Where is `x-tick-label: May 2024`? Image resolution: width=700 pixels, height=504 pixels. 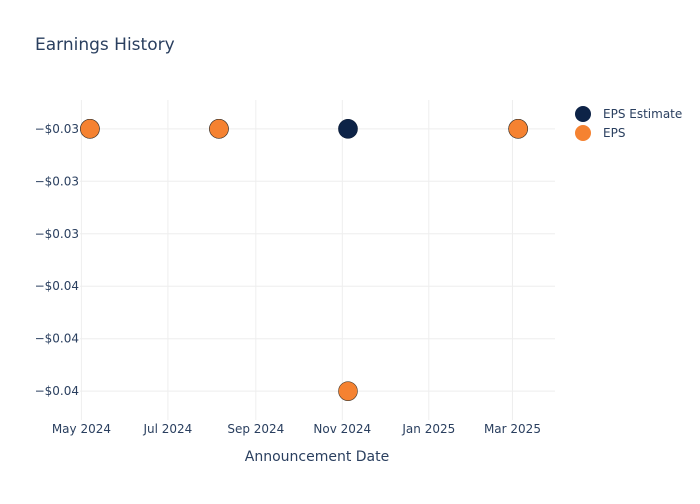
x-tick-label: May 2024 is located at coordinates (81, 429).